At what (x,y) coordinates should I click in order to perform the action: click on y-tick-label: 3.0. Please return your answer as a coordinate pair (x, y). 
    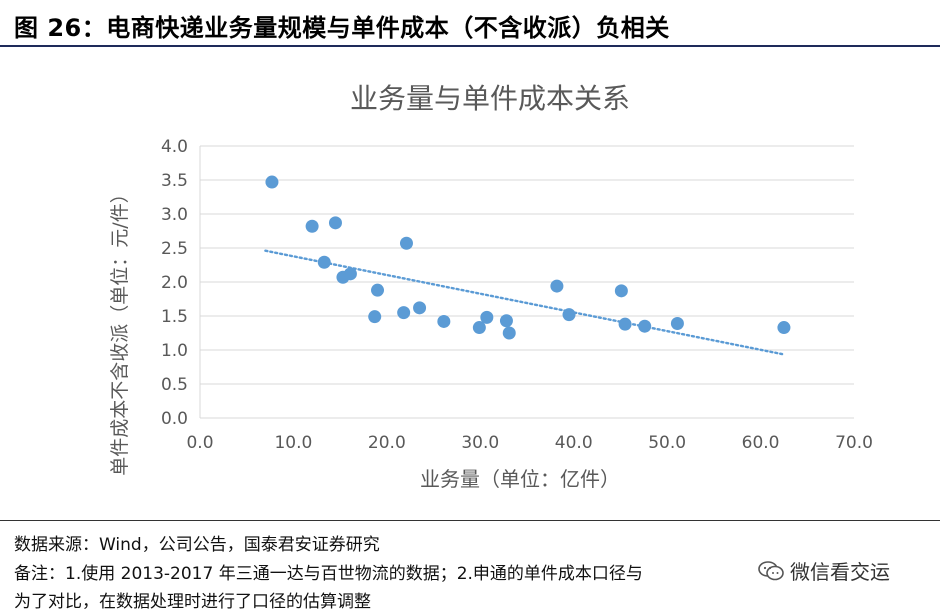
    Looking at the image, I should click on (174, 215).